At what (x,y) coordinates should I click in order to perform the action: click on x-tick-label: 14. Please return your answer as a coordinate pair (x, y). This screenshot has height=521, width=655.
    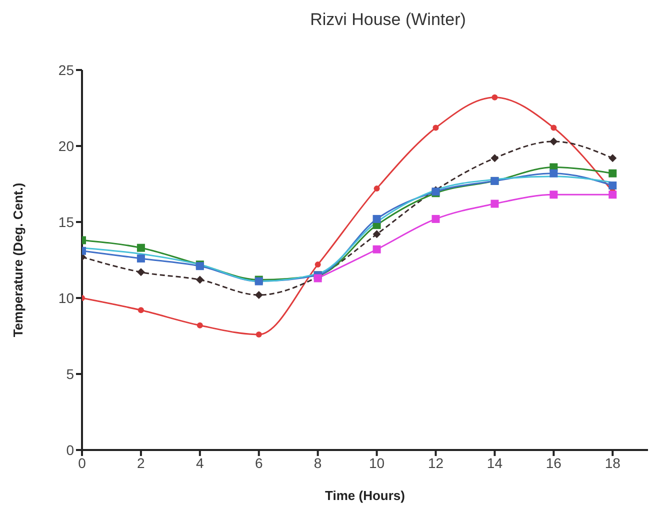
    Looking at the image, I should click on (494, 462).